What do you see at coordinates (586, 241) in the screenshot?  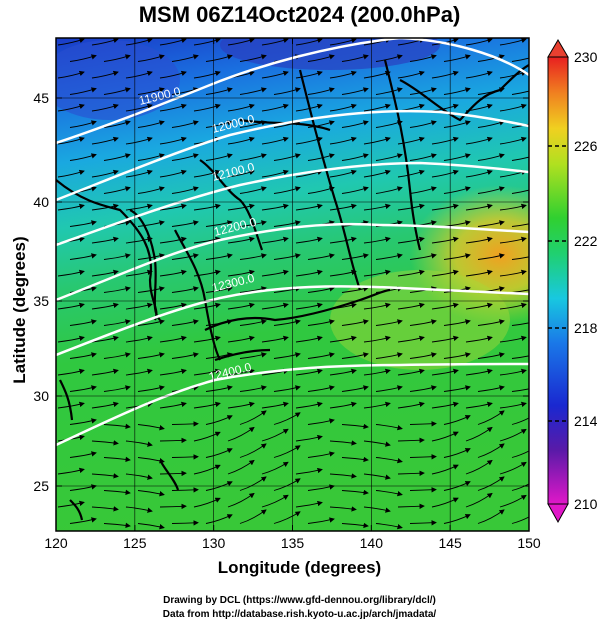 I see `colorbar-tick-label: 222` at bounding box center [586, 241].